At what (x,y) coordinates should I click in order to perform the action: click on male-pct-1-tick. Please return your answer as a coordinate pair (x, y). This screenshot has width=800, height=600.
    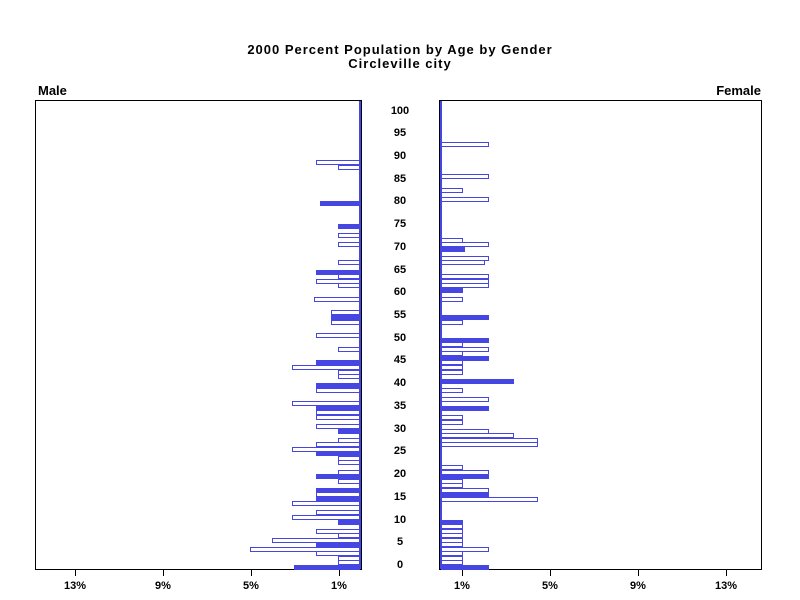
    Looking at the image, I should click on (339, 573).